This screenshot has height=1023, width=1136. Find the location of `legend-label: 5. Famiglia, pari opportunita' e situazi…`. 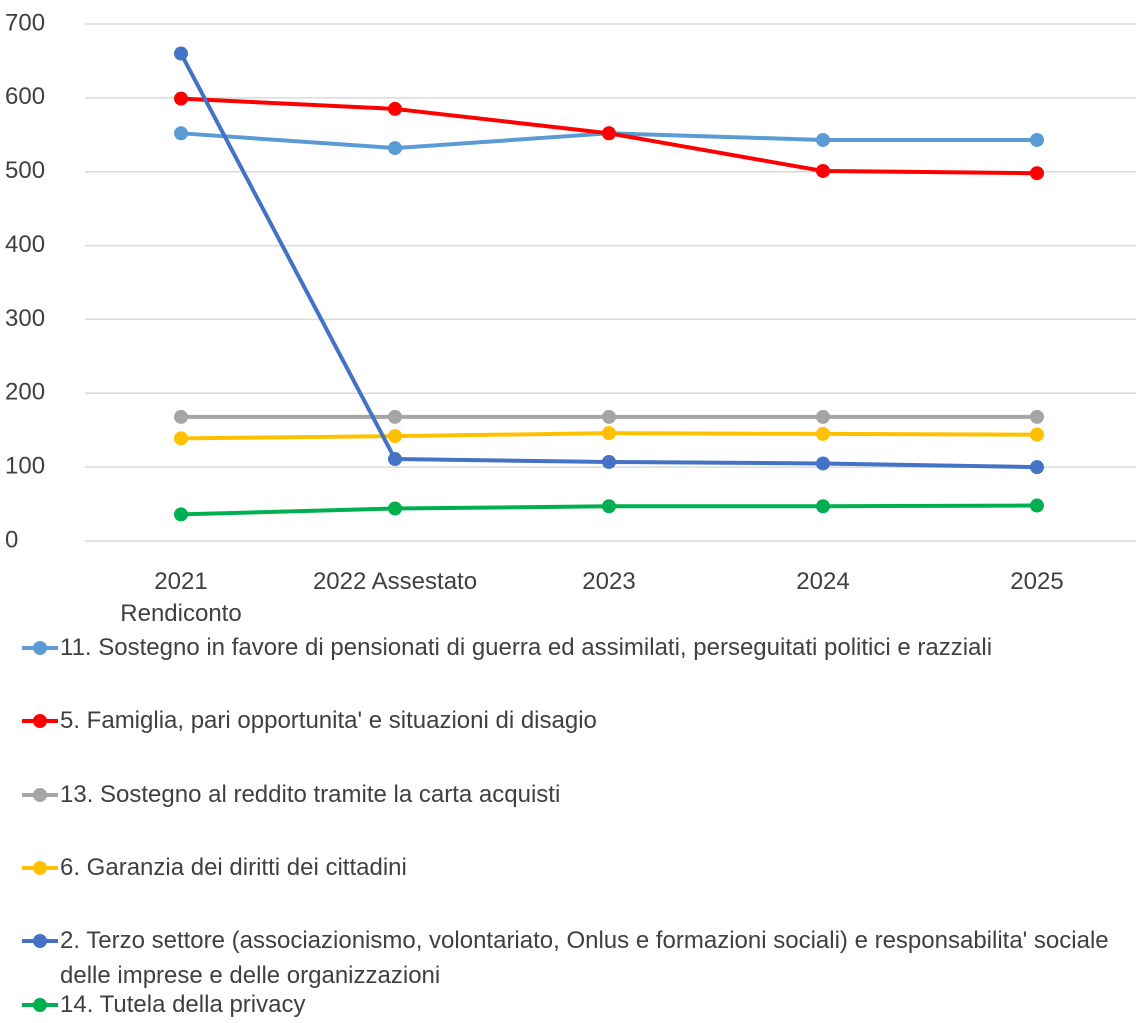

legend-label: 5. Famiglia, pari opportunita' e situazi… is located at coordinates (328, 720).